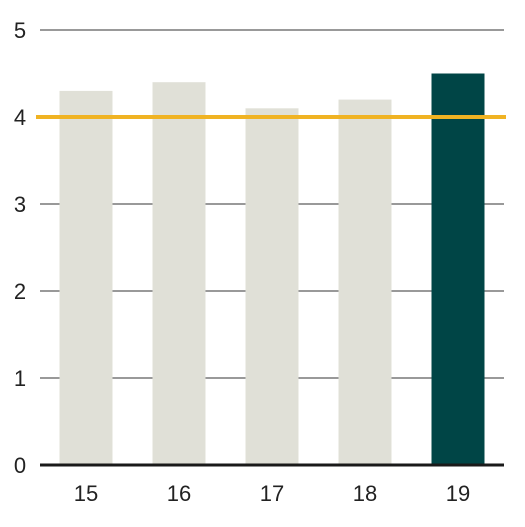 This screenshot has height=527, width=525. Describe the element at coordinates (20, 291) in the screenshot. I see `y-tick-label-2: 2` at that location.